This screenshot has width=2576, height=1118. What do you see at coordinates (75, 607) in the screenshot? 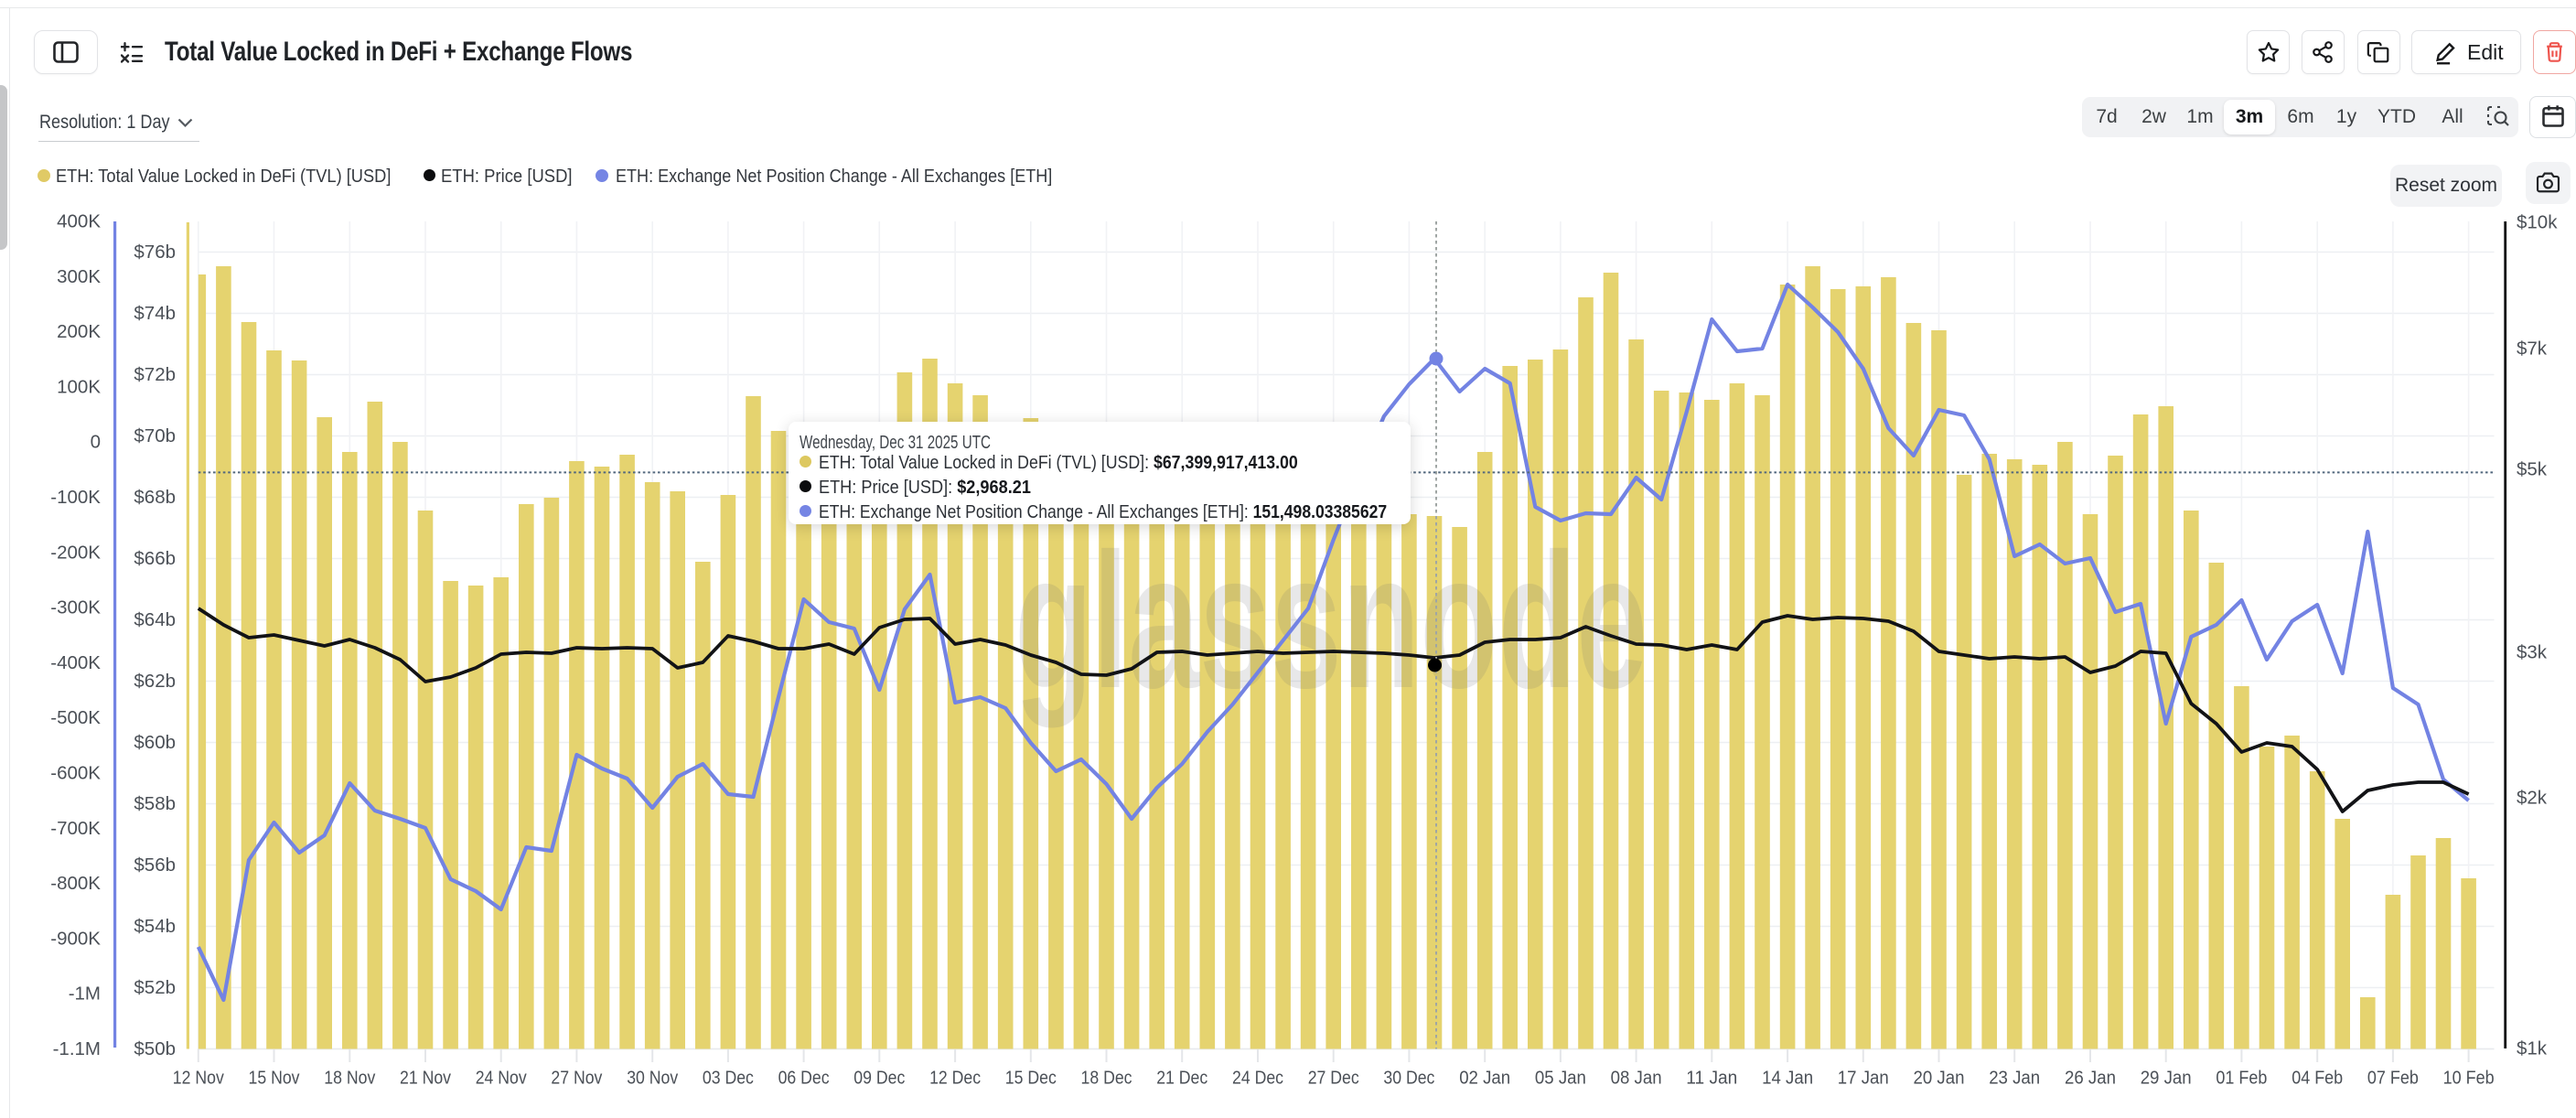
I see `svg-text: -300K` at bounding box center [75, 607].